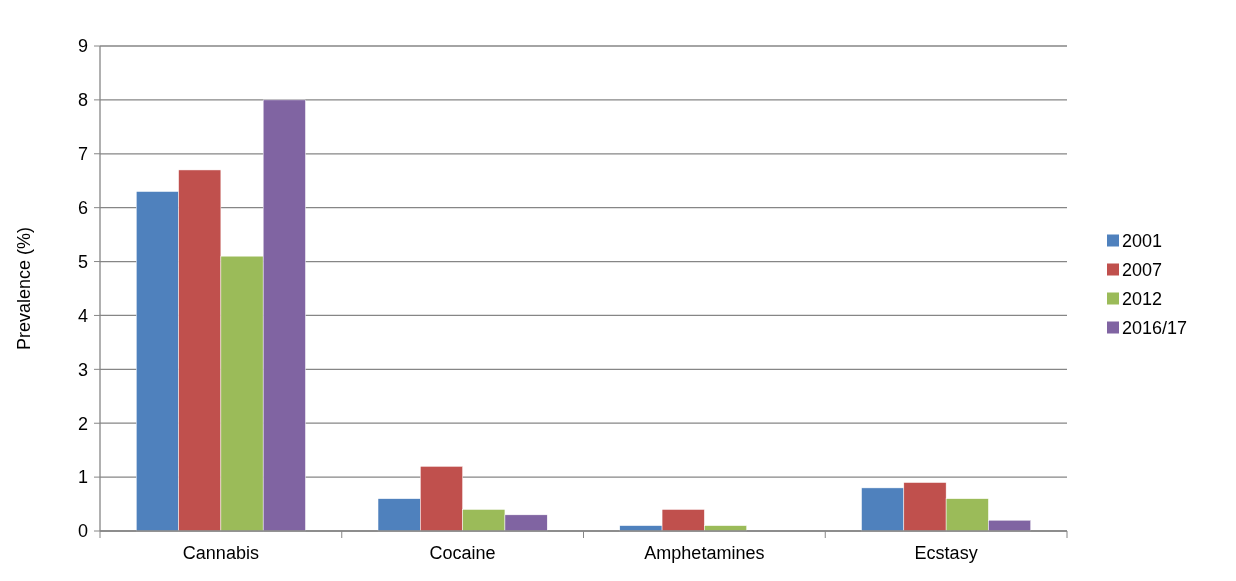 The height and width of the screenshot is (581, 1236). Describe the element at coordinates (1142, 298) in the screenshot. I see `legend-label: 2012` at that location.